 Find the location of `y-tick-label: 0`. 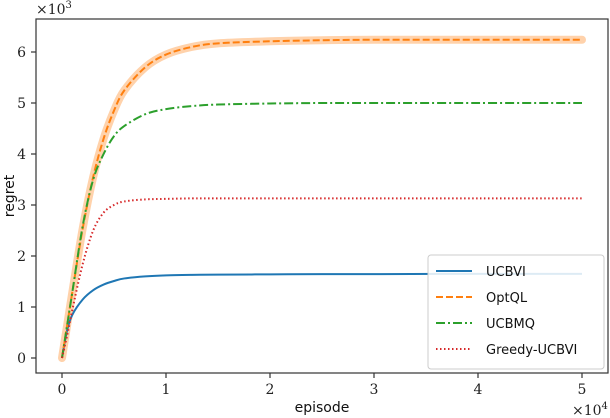

y-tick-label: 0 is located at coordinates (21, 359).